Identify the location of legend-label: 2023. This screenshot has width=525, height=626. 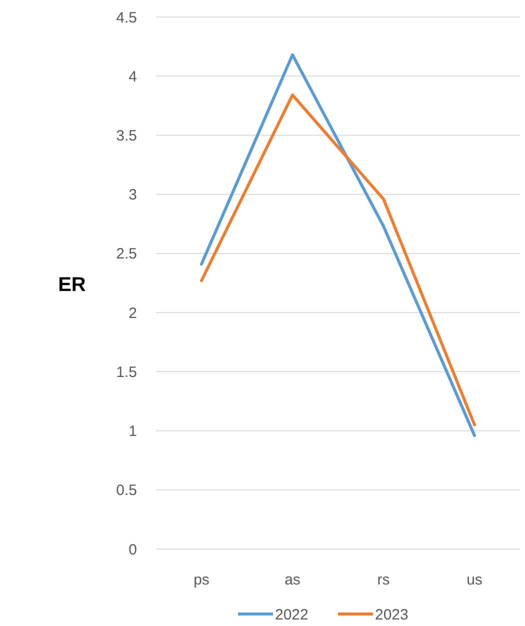
(391, 615).